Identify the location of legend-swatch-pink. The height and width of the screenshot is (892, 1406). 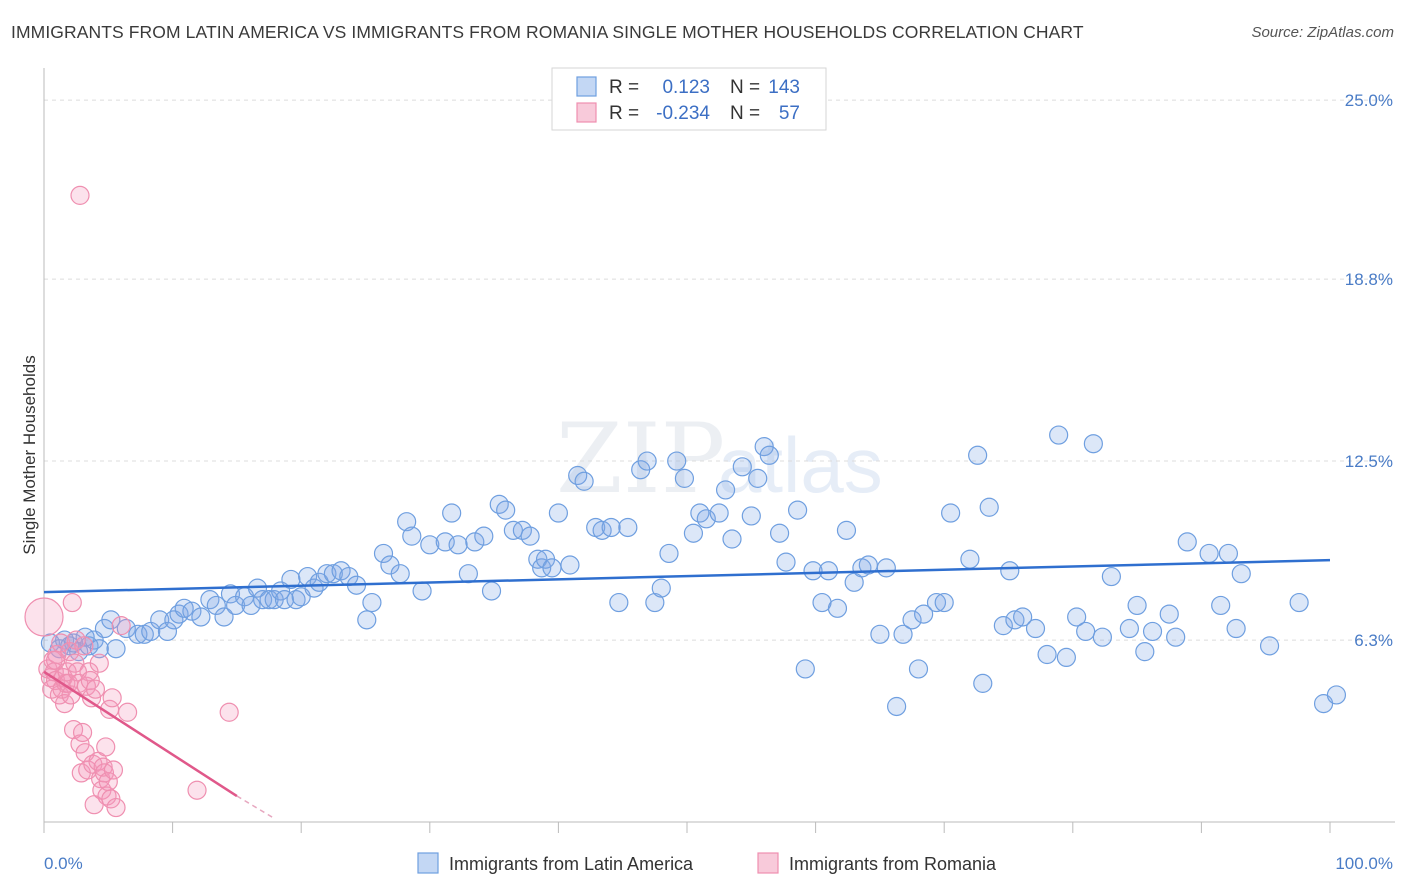
(768, 863).